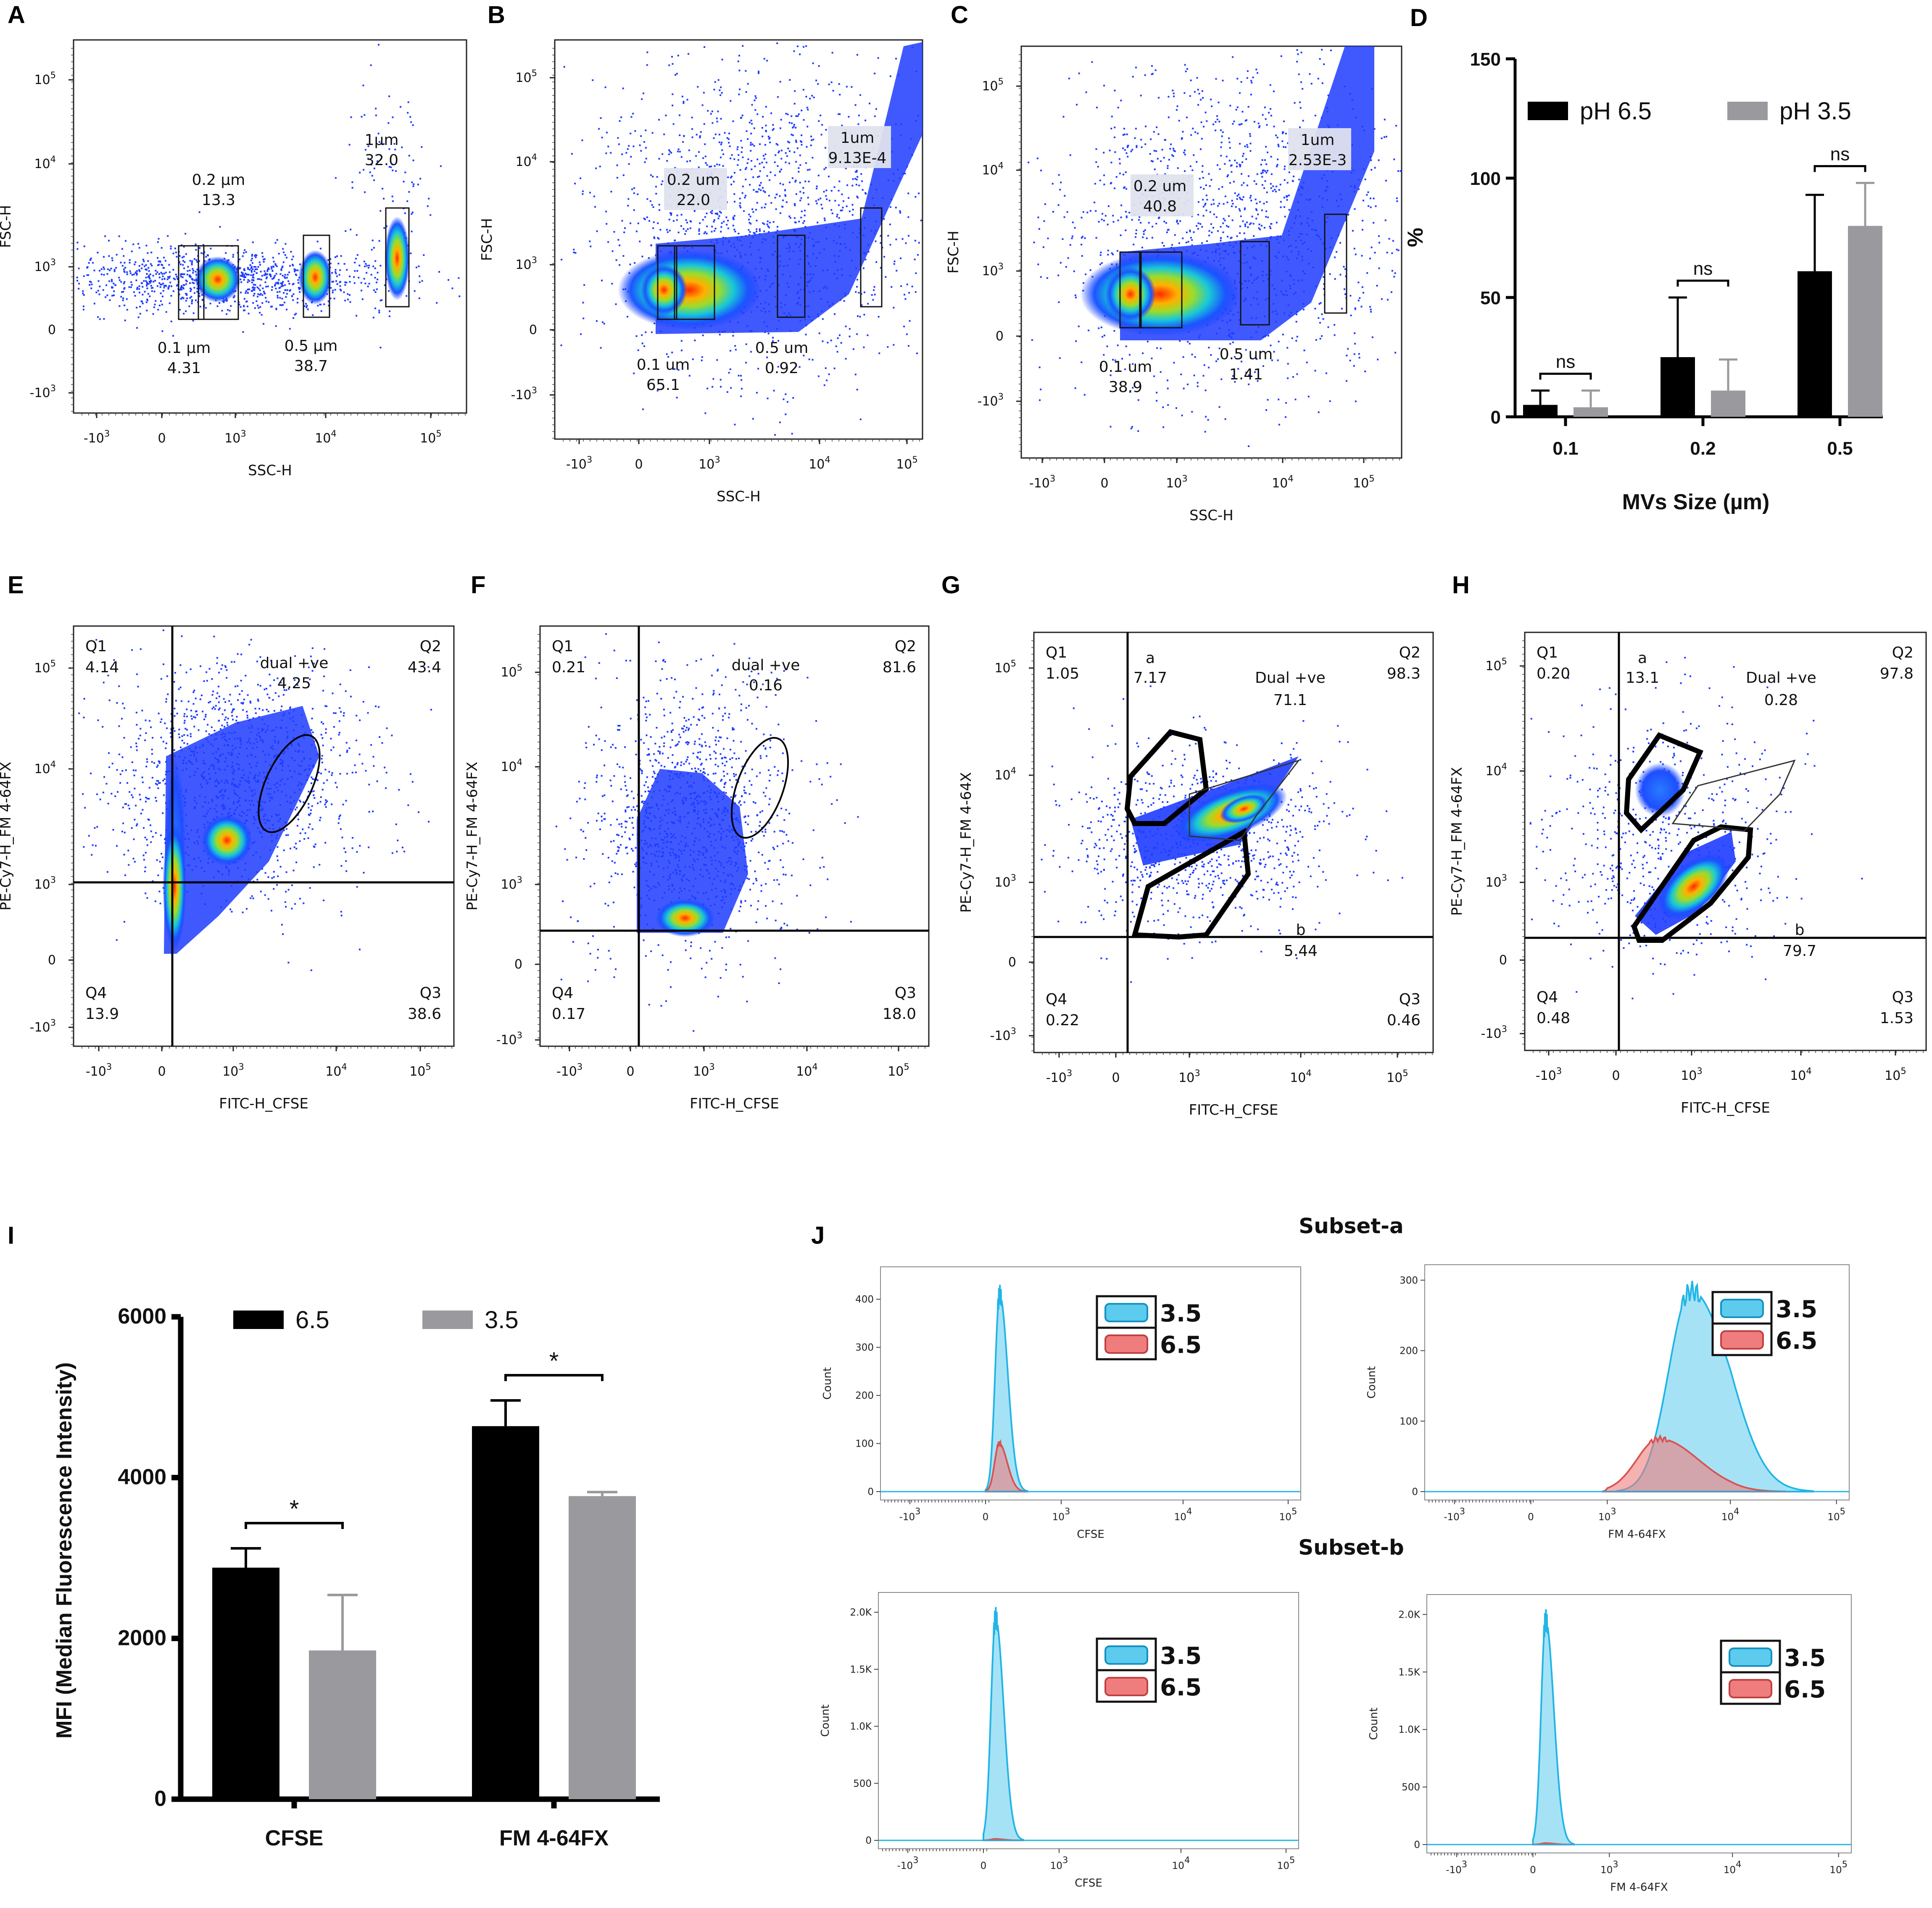  What do you see at coordinates (1088, 1883) in the screenshot?
I see `x-axis-label: CFSE` at bounding box center [1088, 1883].